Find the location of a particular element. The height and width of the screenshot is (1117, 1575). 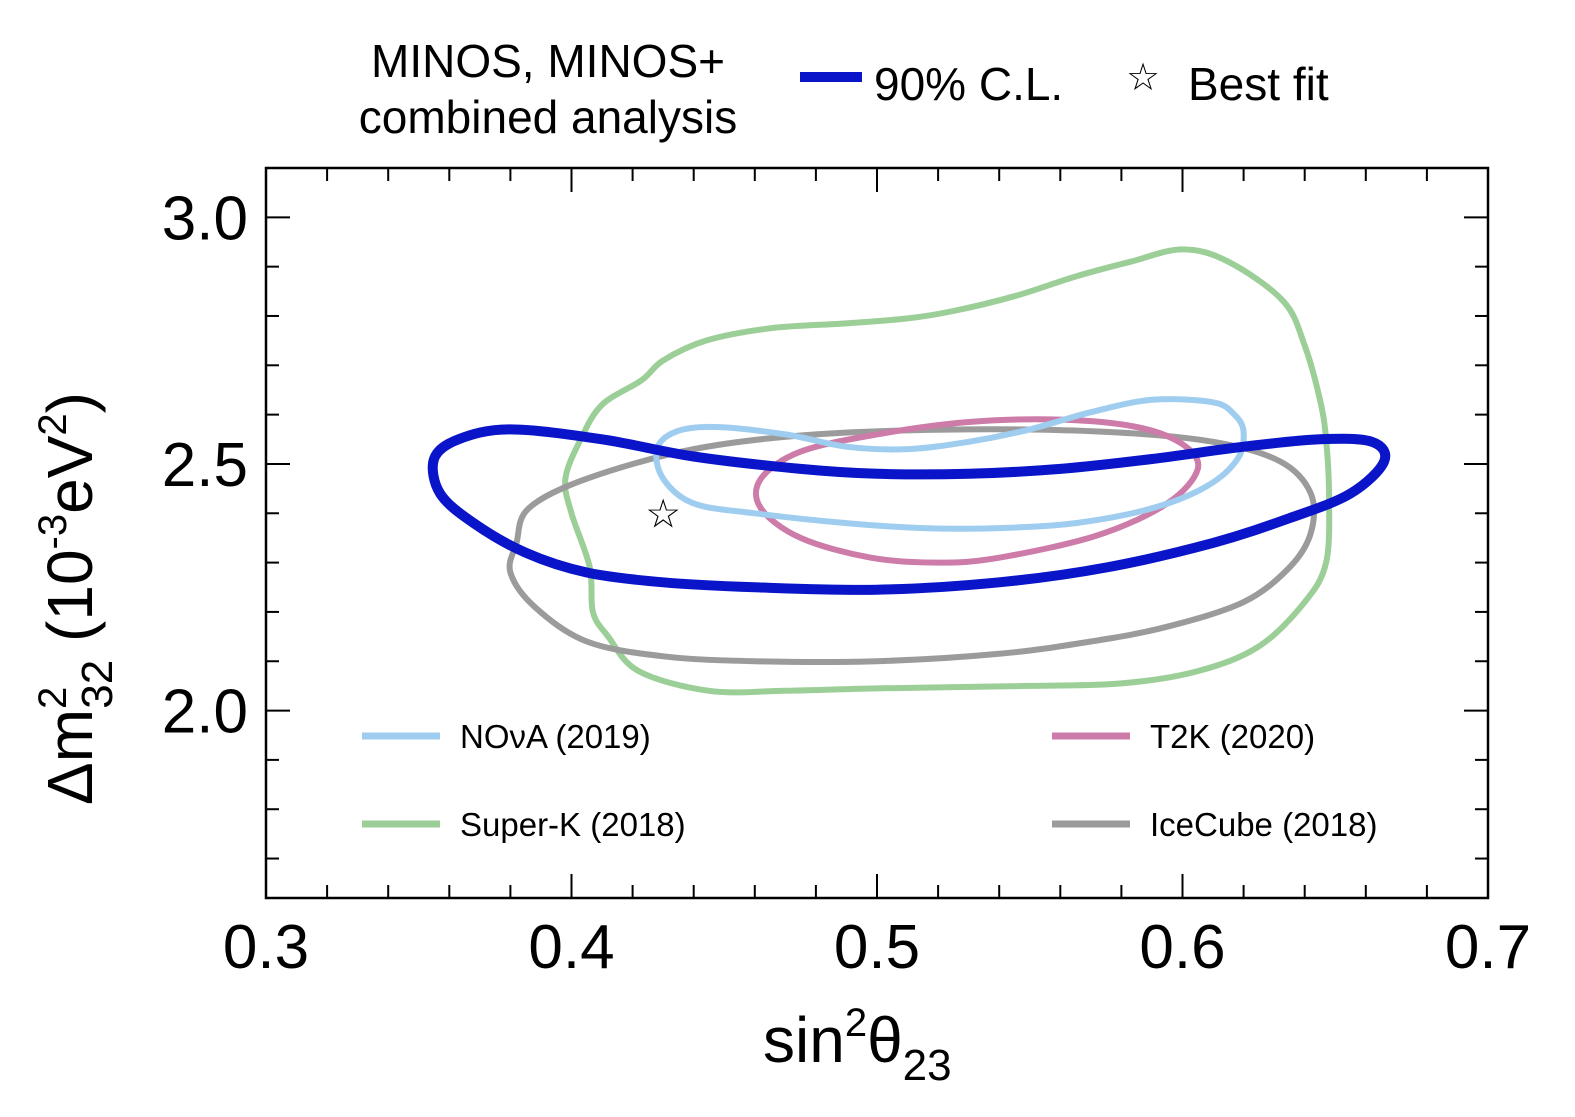

x-tick-label: 0.3 is located at coordinates (266, 947).